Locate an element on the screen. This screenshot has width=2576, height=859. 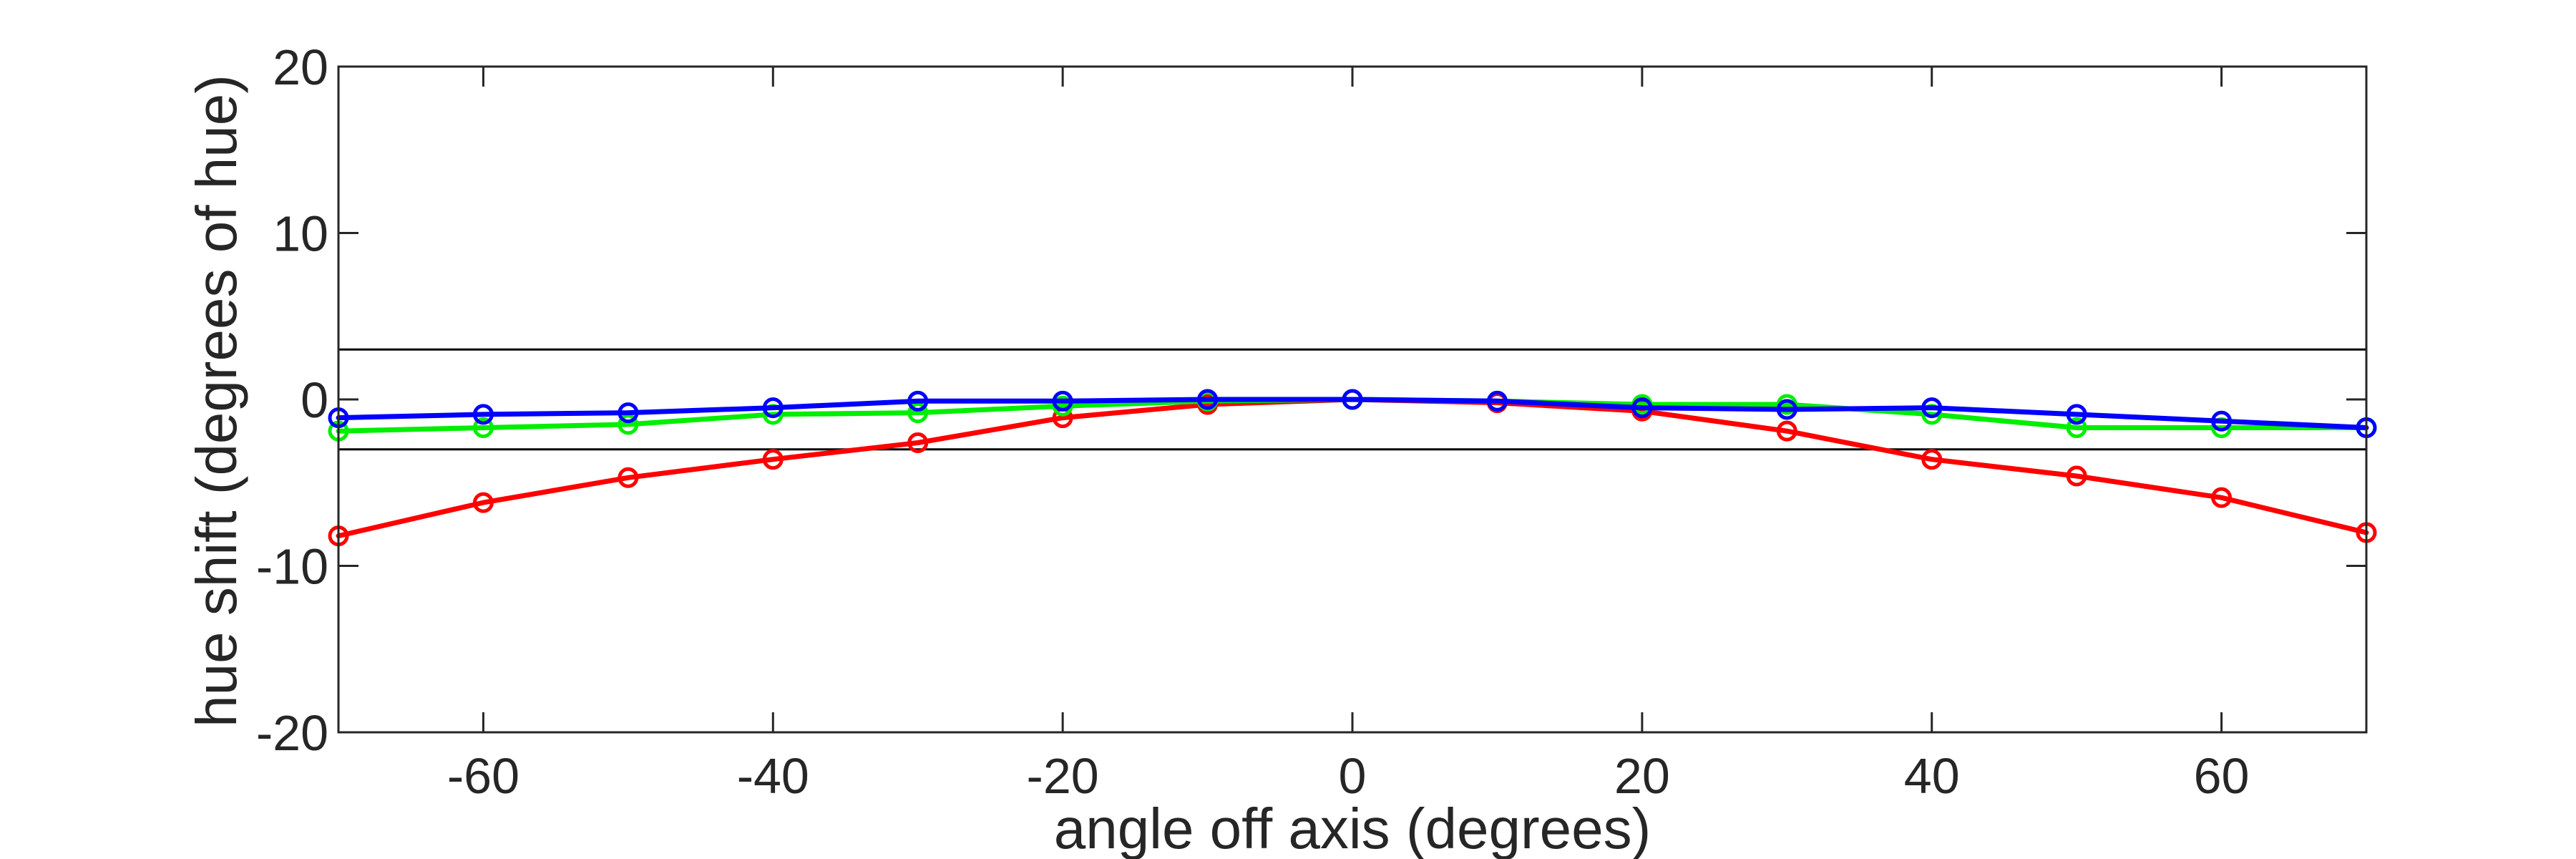
x-tick-label: -40 is located at coordinates (773, 776).